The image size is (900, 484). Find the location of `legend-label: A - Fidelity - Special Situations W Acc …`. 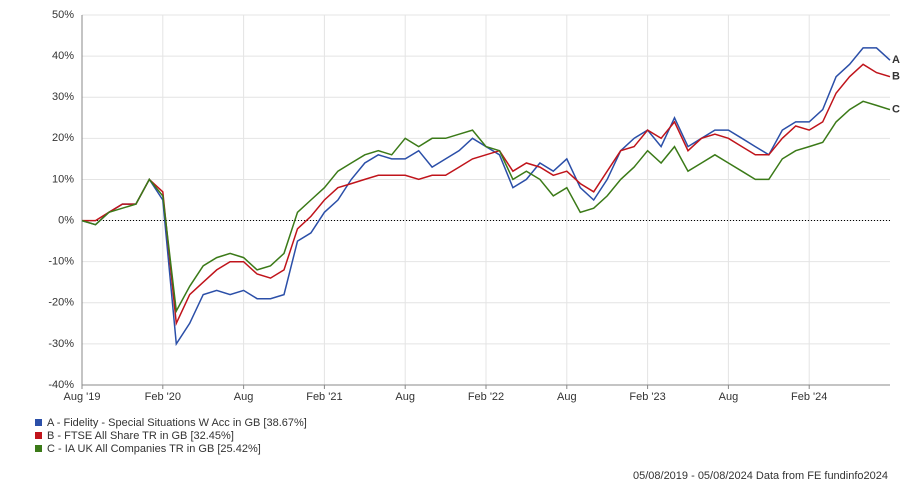

legend-label: A - Fidelity - Special Situations W Acc … is located at coordinates (177, 423).